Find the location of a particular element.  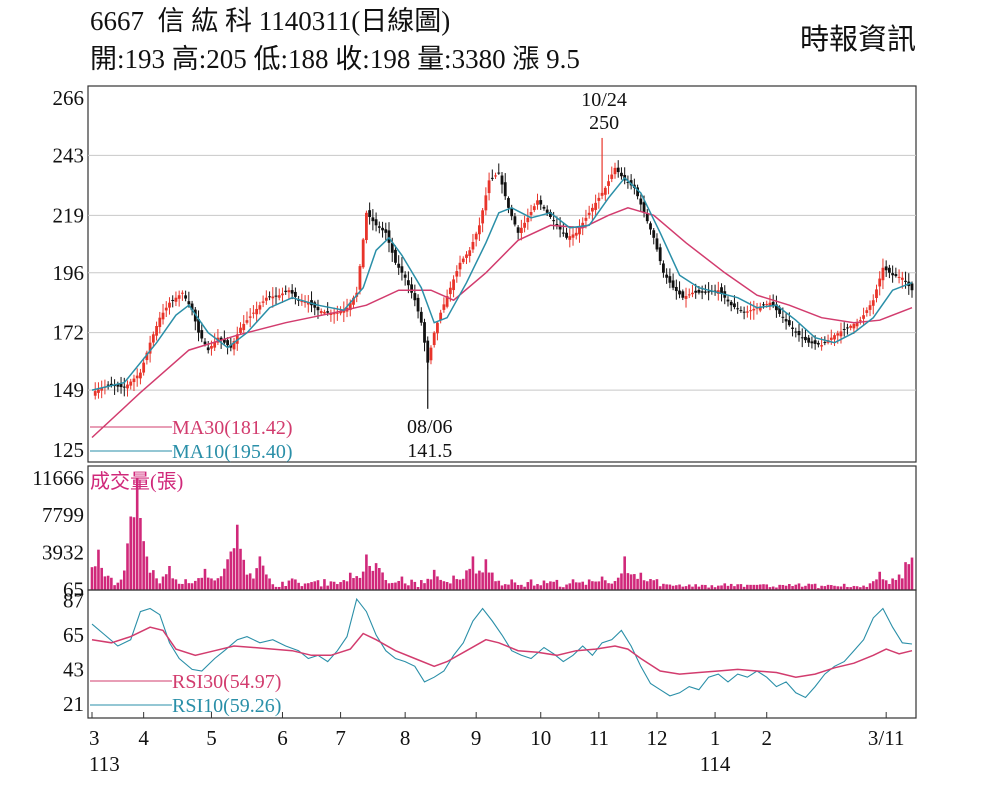

source-brand: 時報資訊 is located at coordinates (857, 40).